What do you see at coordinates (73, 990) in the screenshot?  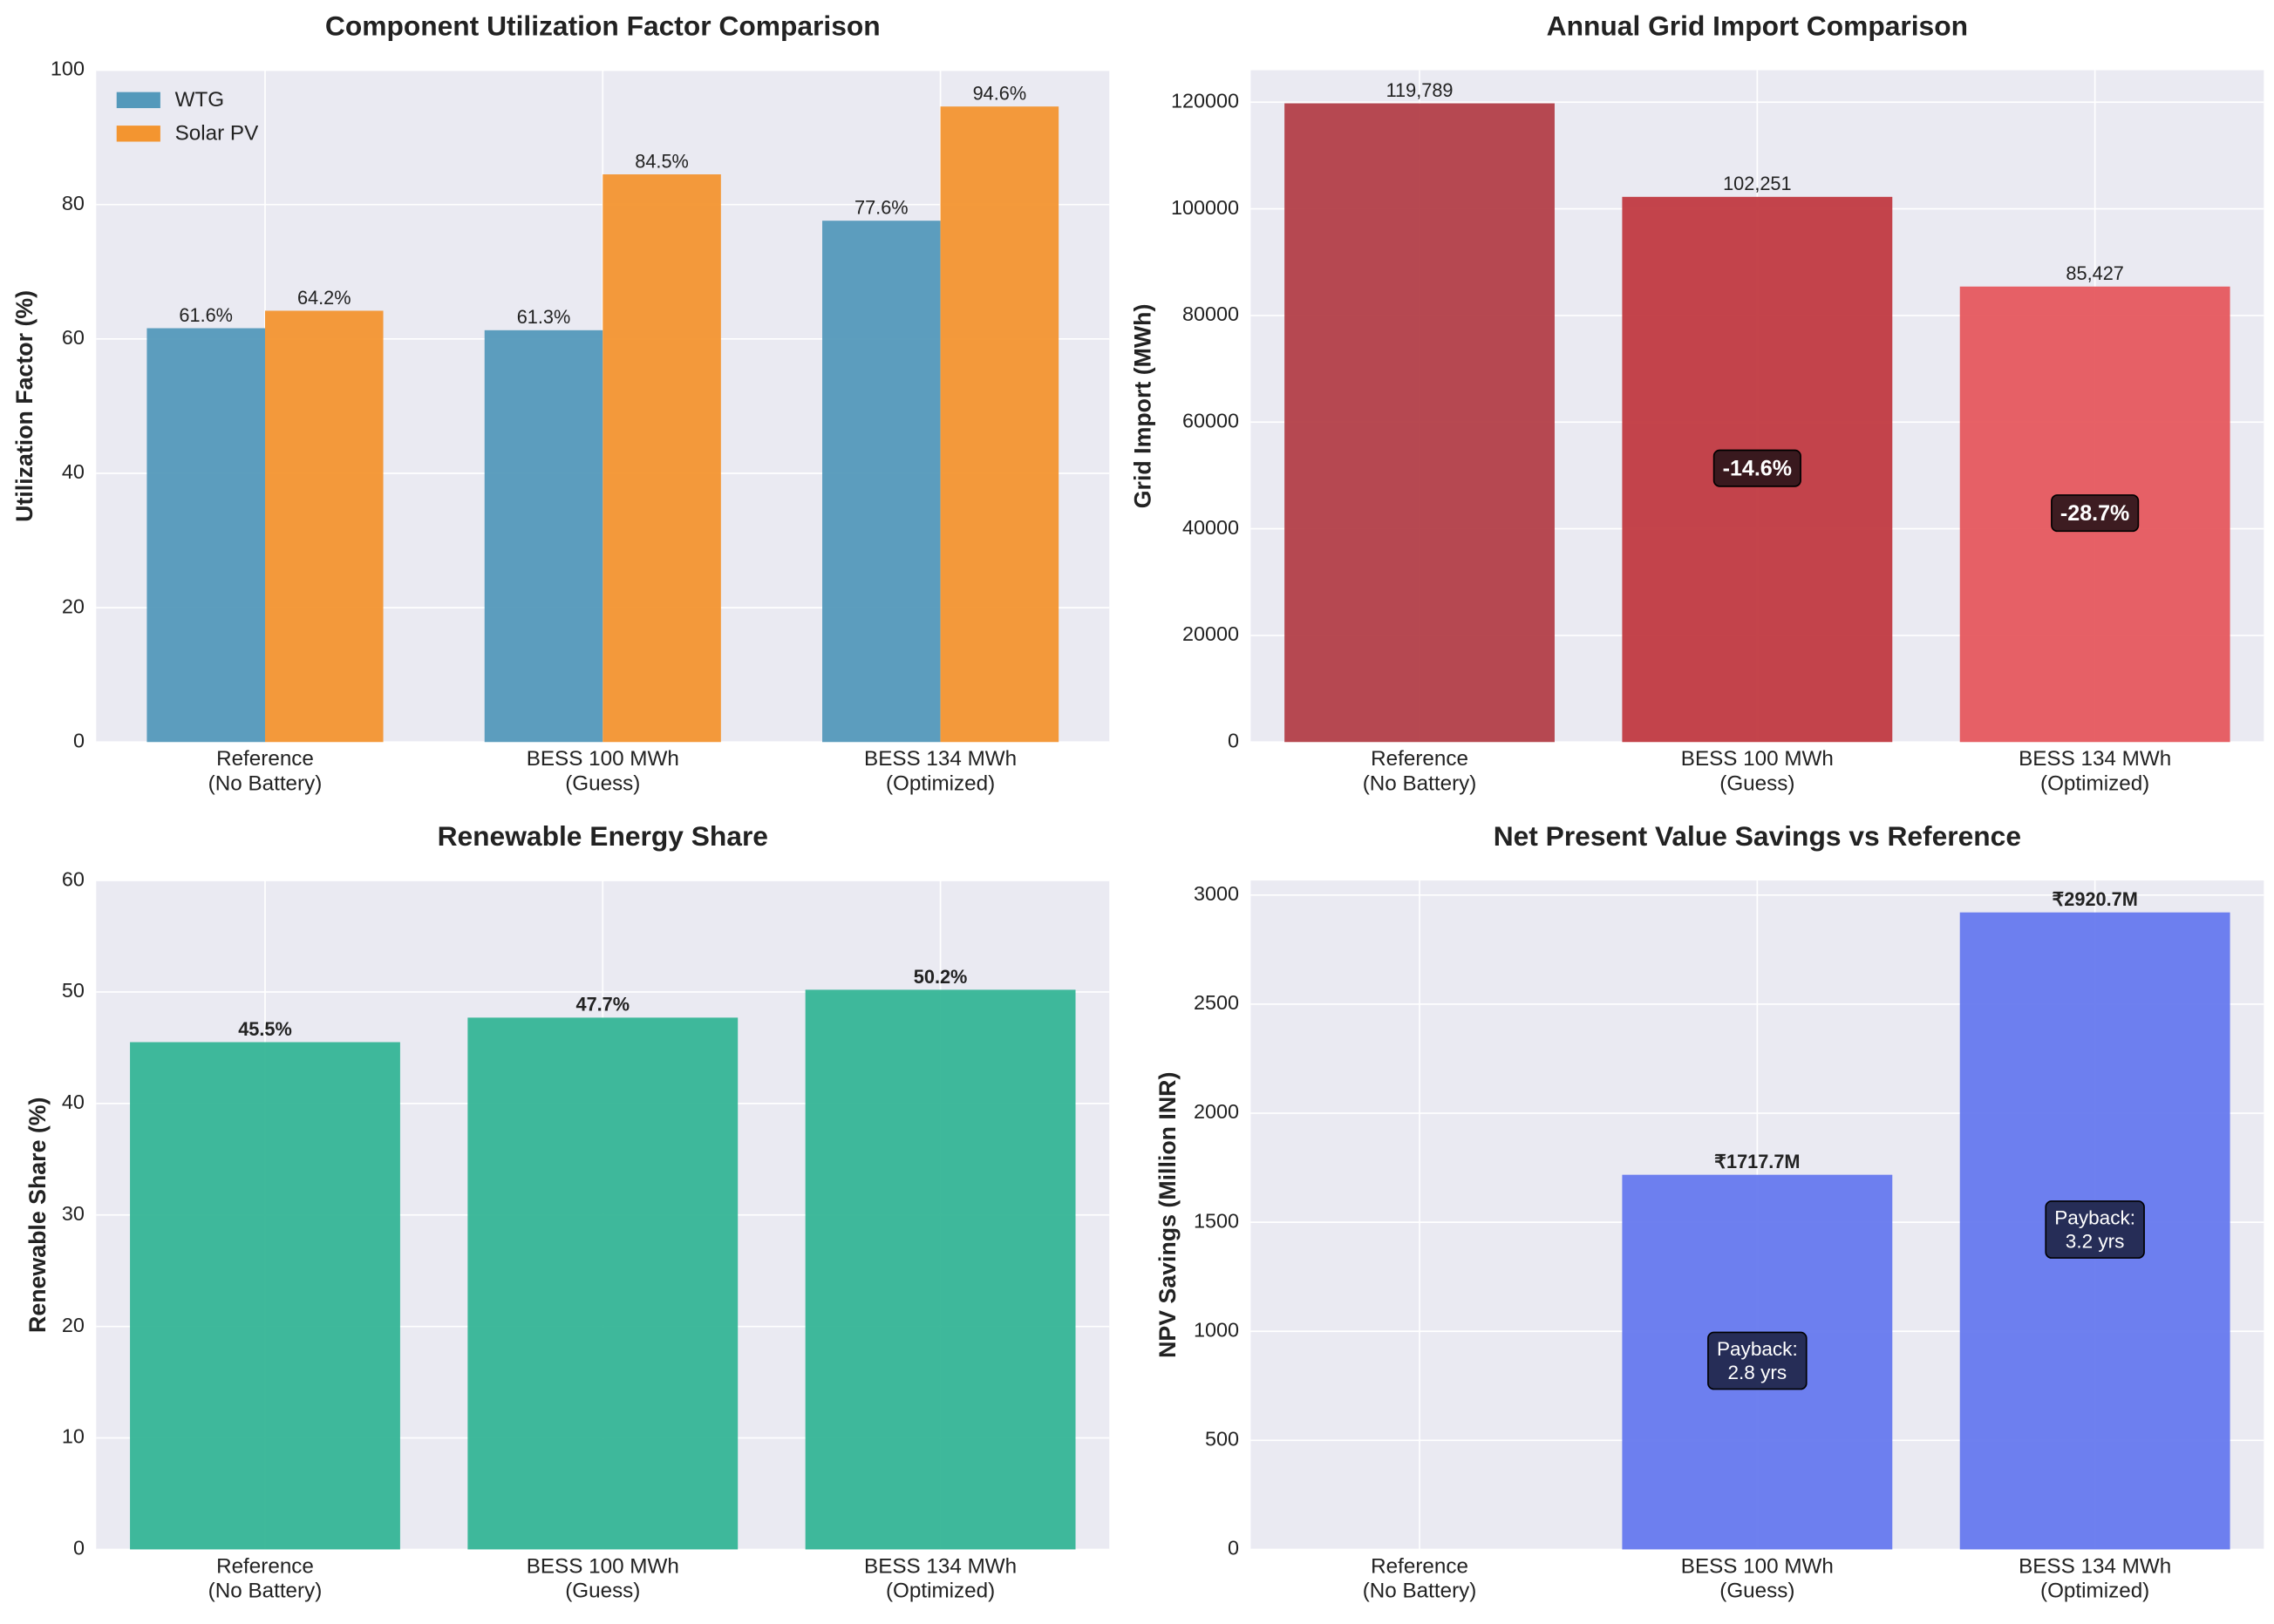 I see `y-tick-label: 50` at bounding box center [73, 990].